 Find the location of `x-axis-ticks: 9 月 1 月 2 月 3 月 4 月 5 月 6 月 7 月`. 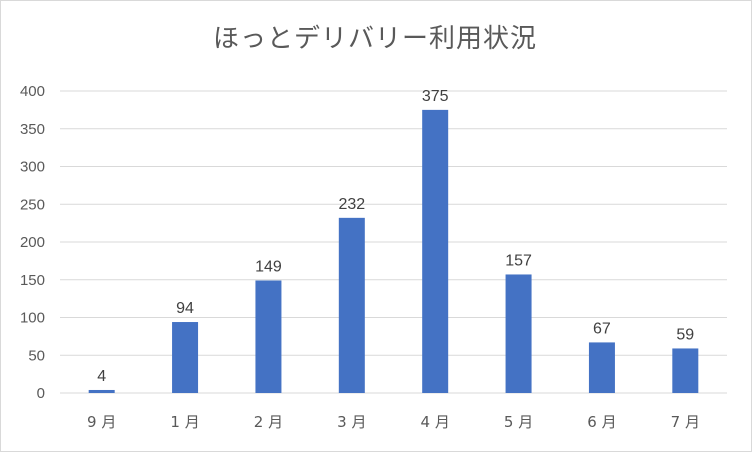

x-axis-ticks: 9 月 1 月 2 月 3 月 4 月 5 月 6 月 7 月 is located at coordinates (393, 422).